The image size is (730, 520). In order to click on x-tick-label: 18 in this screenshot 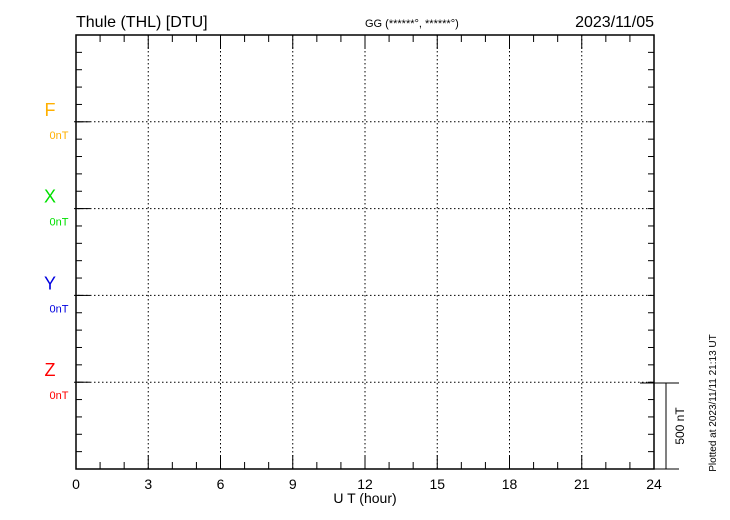, I will do `click(510, 484)`.